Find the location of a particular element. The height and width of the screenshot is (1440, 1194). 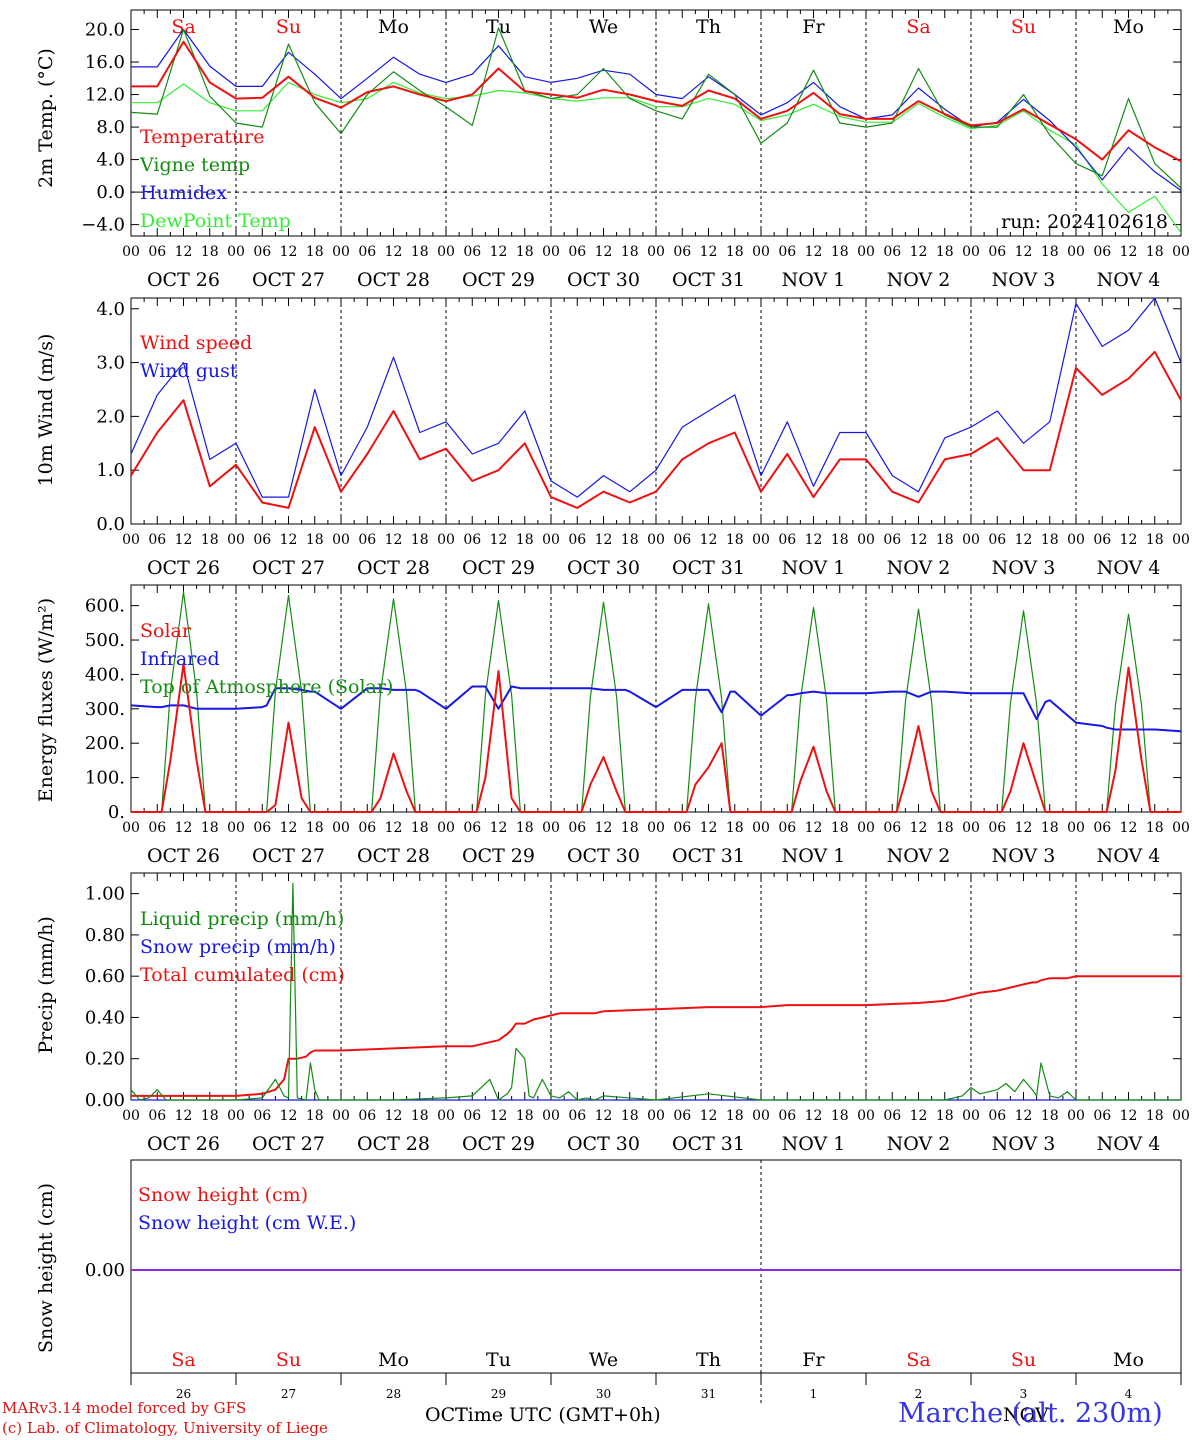

date-label: NOV 2 is located at coordinates (919, 1144).